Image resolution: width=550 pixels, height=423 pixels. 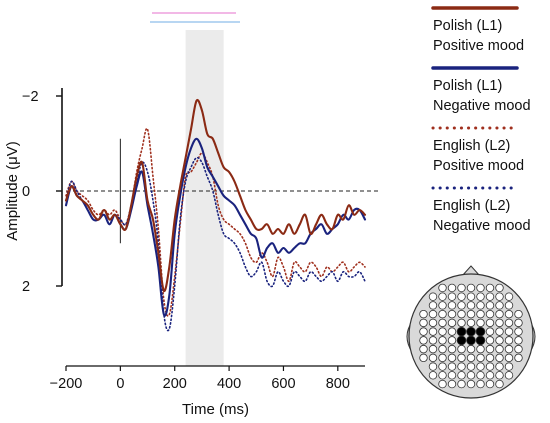 What do you see at coordinates (30, 97) in the screenshot?
I see `y-tick-label: −2` at bounding box center [30, 97].